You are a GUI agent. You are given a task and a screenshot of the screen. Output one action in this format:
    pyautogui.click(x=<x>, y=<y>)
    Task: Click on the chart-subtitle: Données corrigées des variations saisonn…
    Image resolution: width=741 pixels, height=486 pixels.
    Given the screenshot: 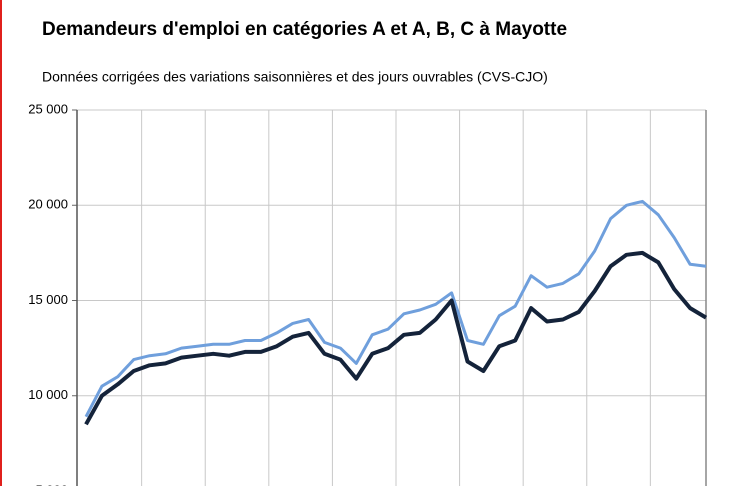 What is the action you would take?
    pyautogui.click(x=295, y=77)
    